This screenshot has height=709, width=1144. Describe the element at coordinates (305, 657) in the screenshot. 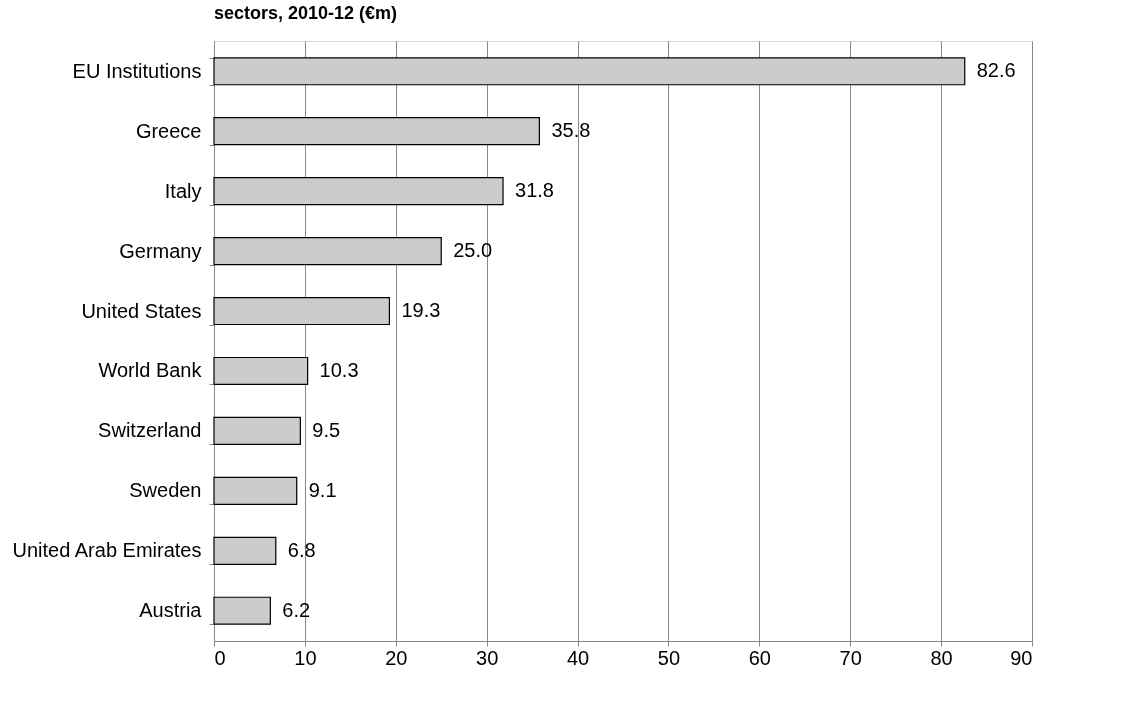

I see `x-tick-label: 10` at that location.